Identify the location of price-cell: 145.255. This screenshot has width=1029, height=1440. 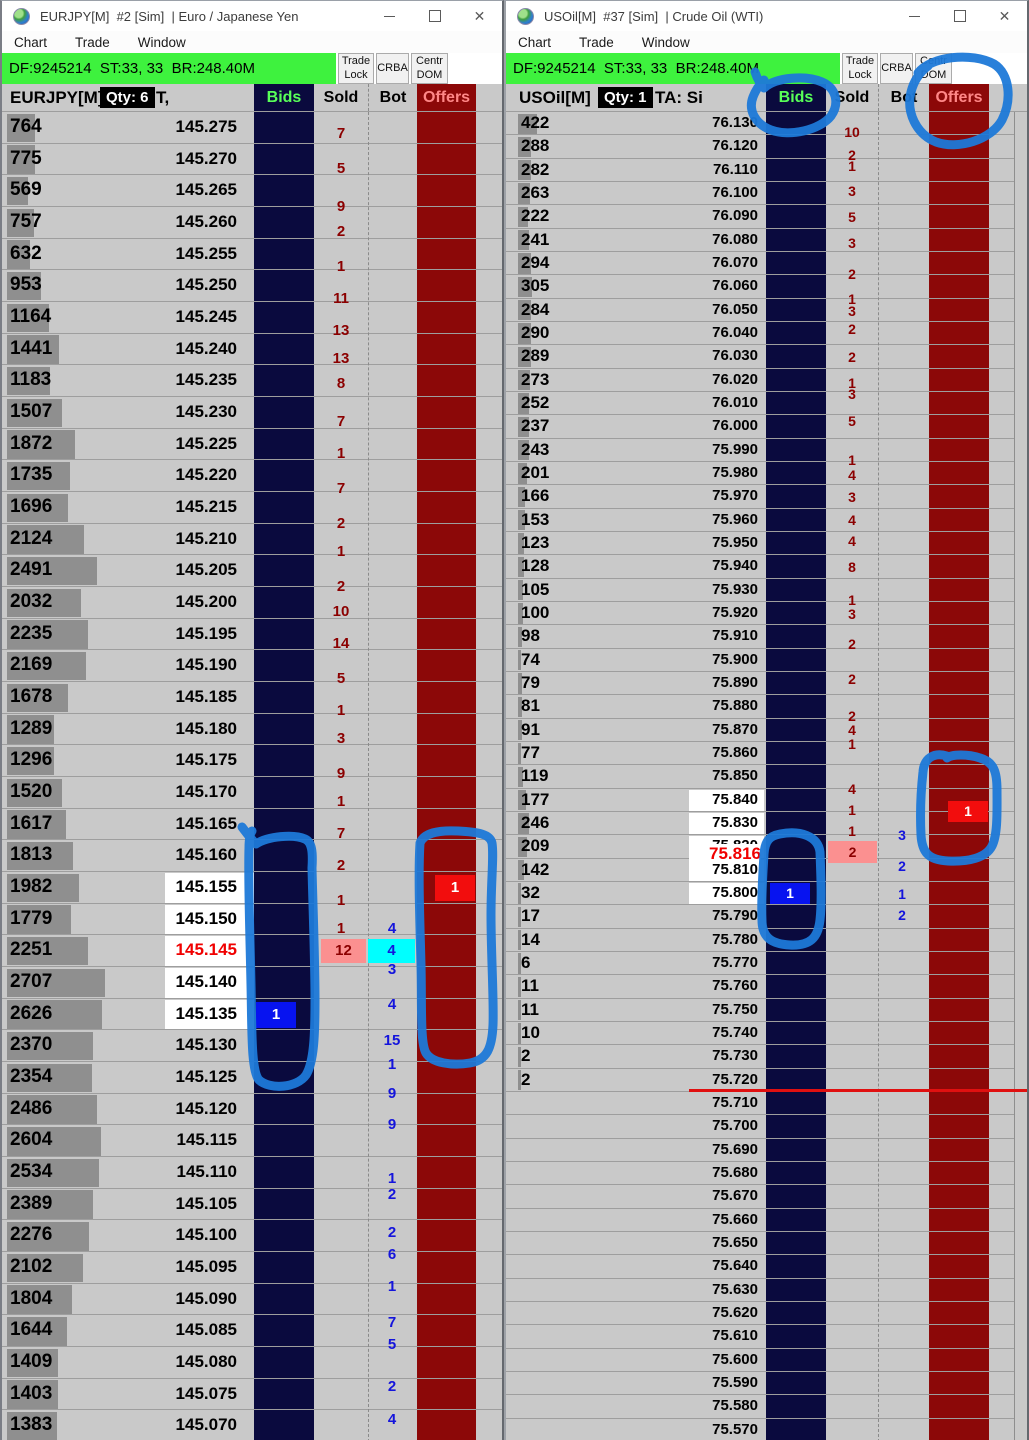
(206, 253).